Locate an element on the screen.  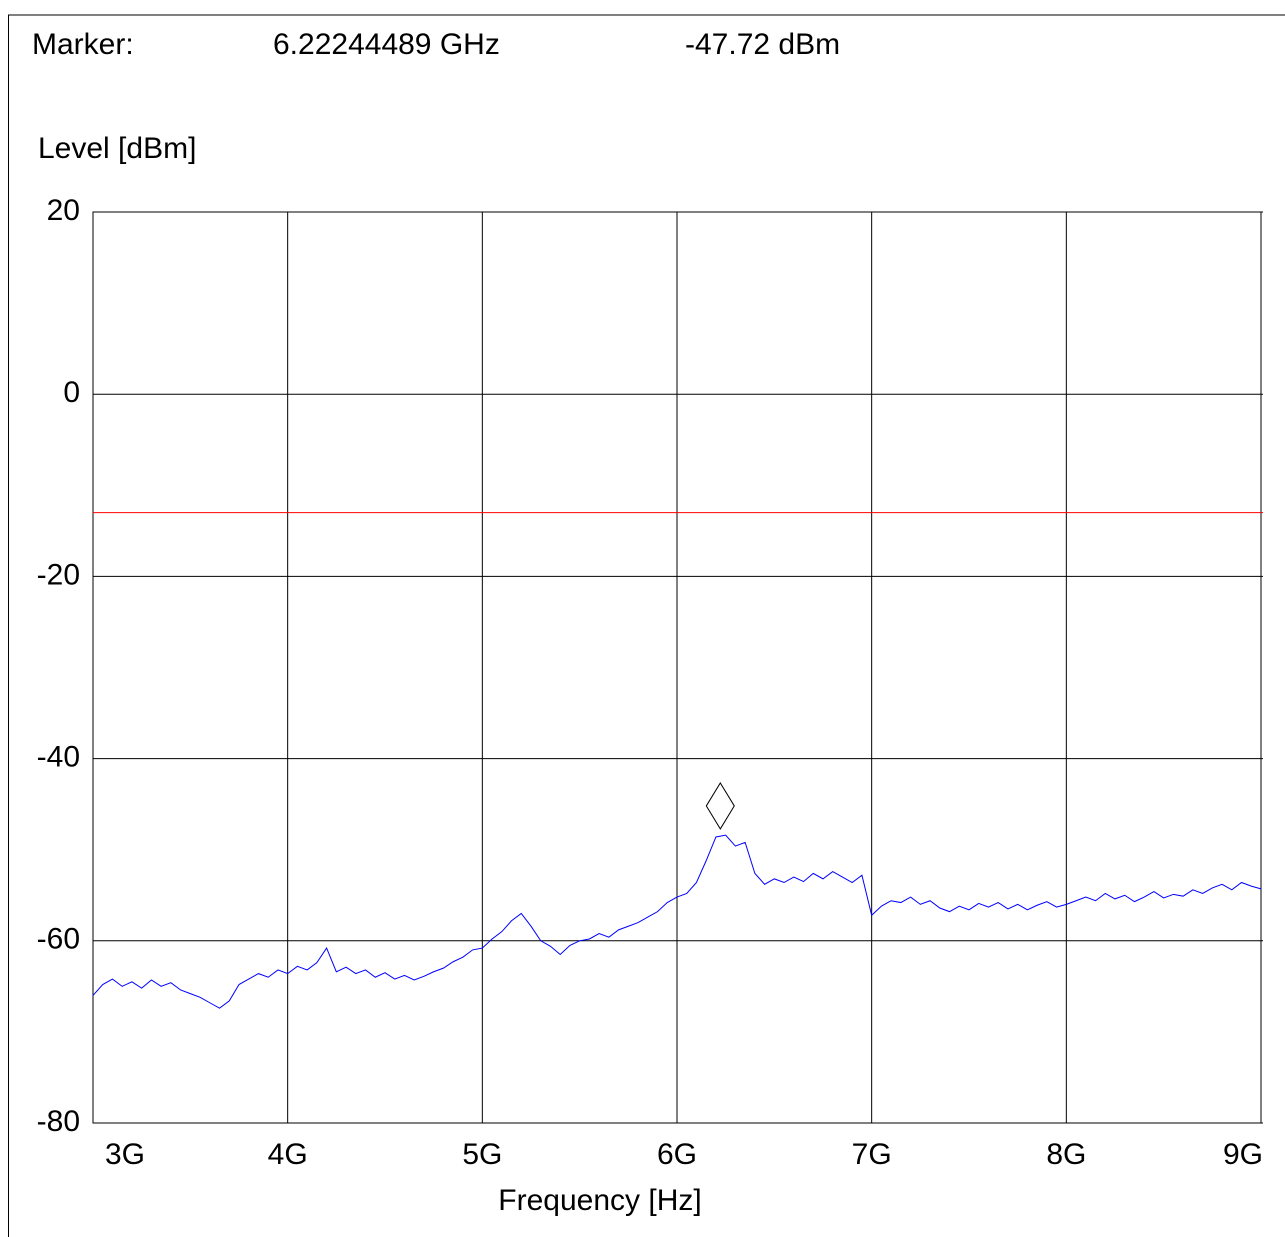
y-tick-label: -80 is located at coordinates (58, 1121).